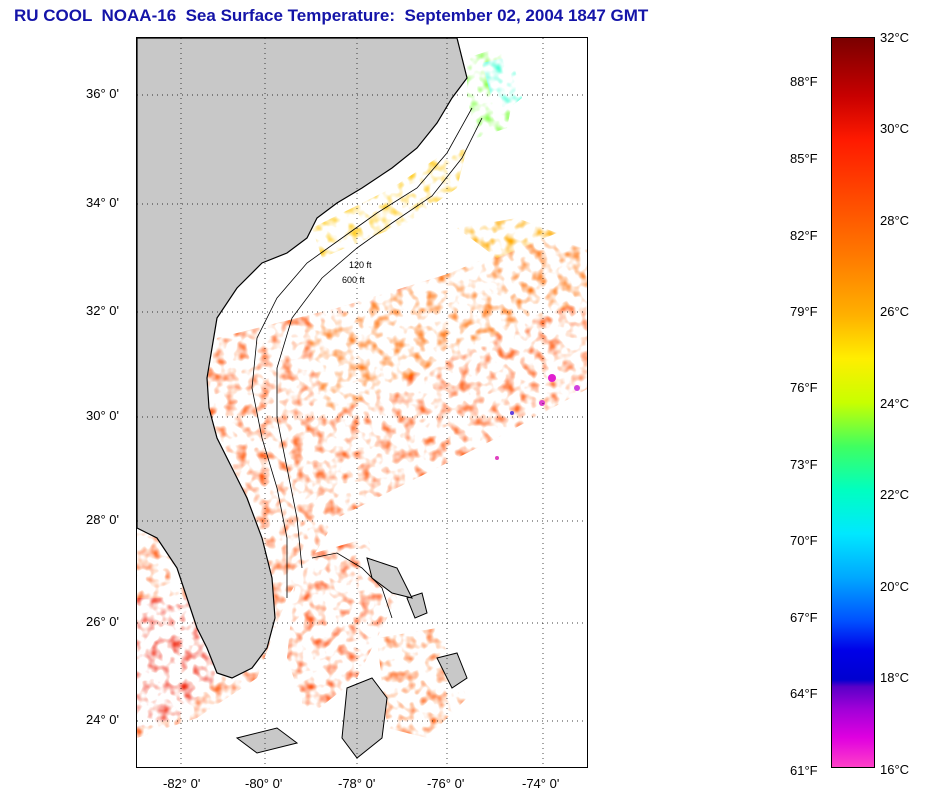 The width and height of the screenshot is (929, 793). I want to click on lon-label-82: -82° 0', so click(182, 783).